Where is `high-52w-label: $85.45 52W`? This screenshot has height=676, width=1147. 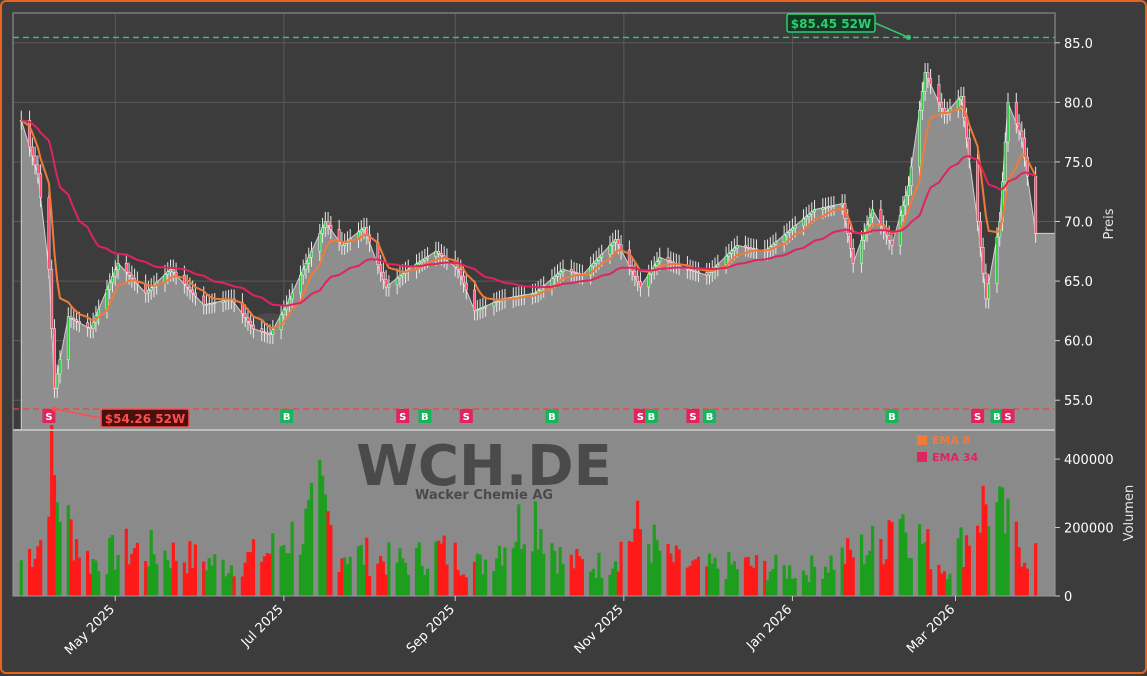 high-52w-label: $85.45 52W is located at coordinates (831, 24).